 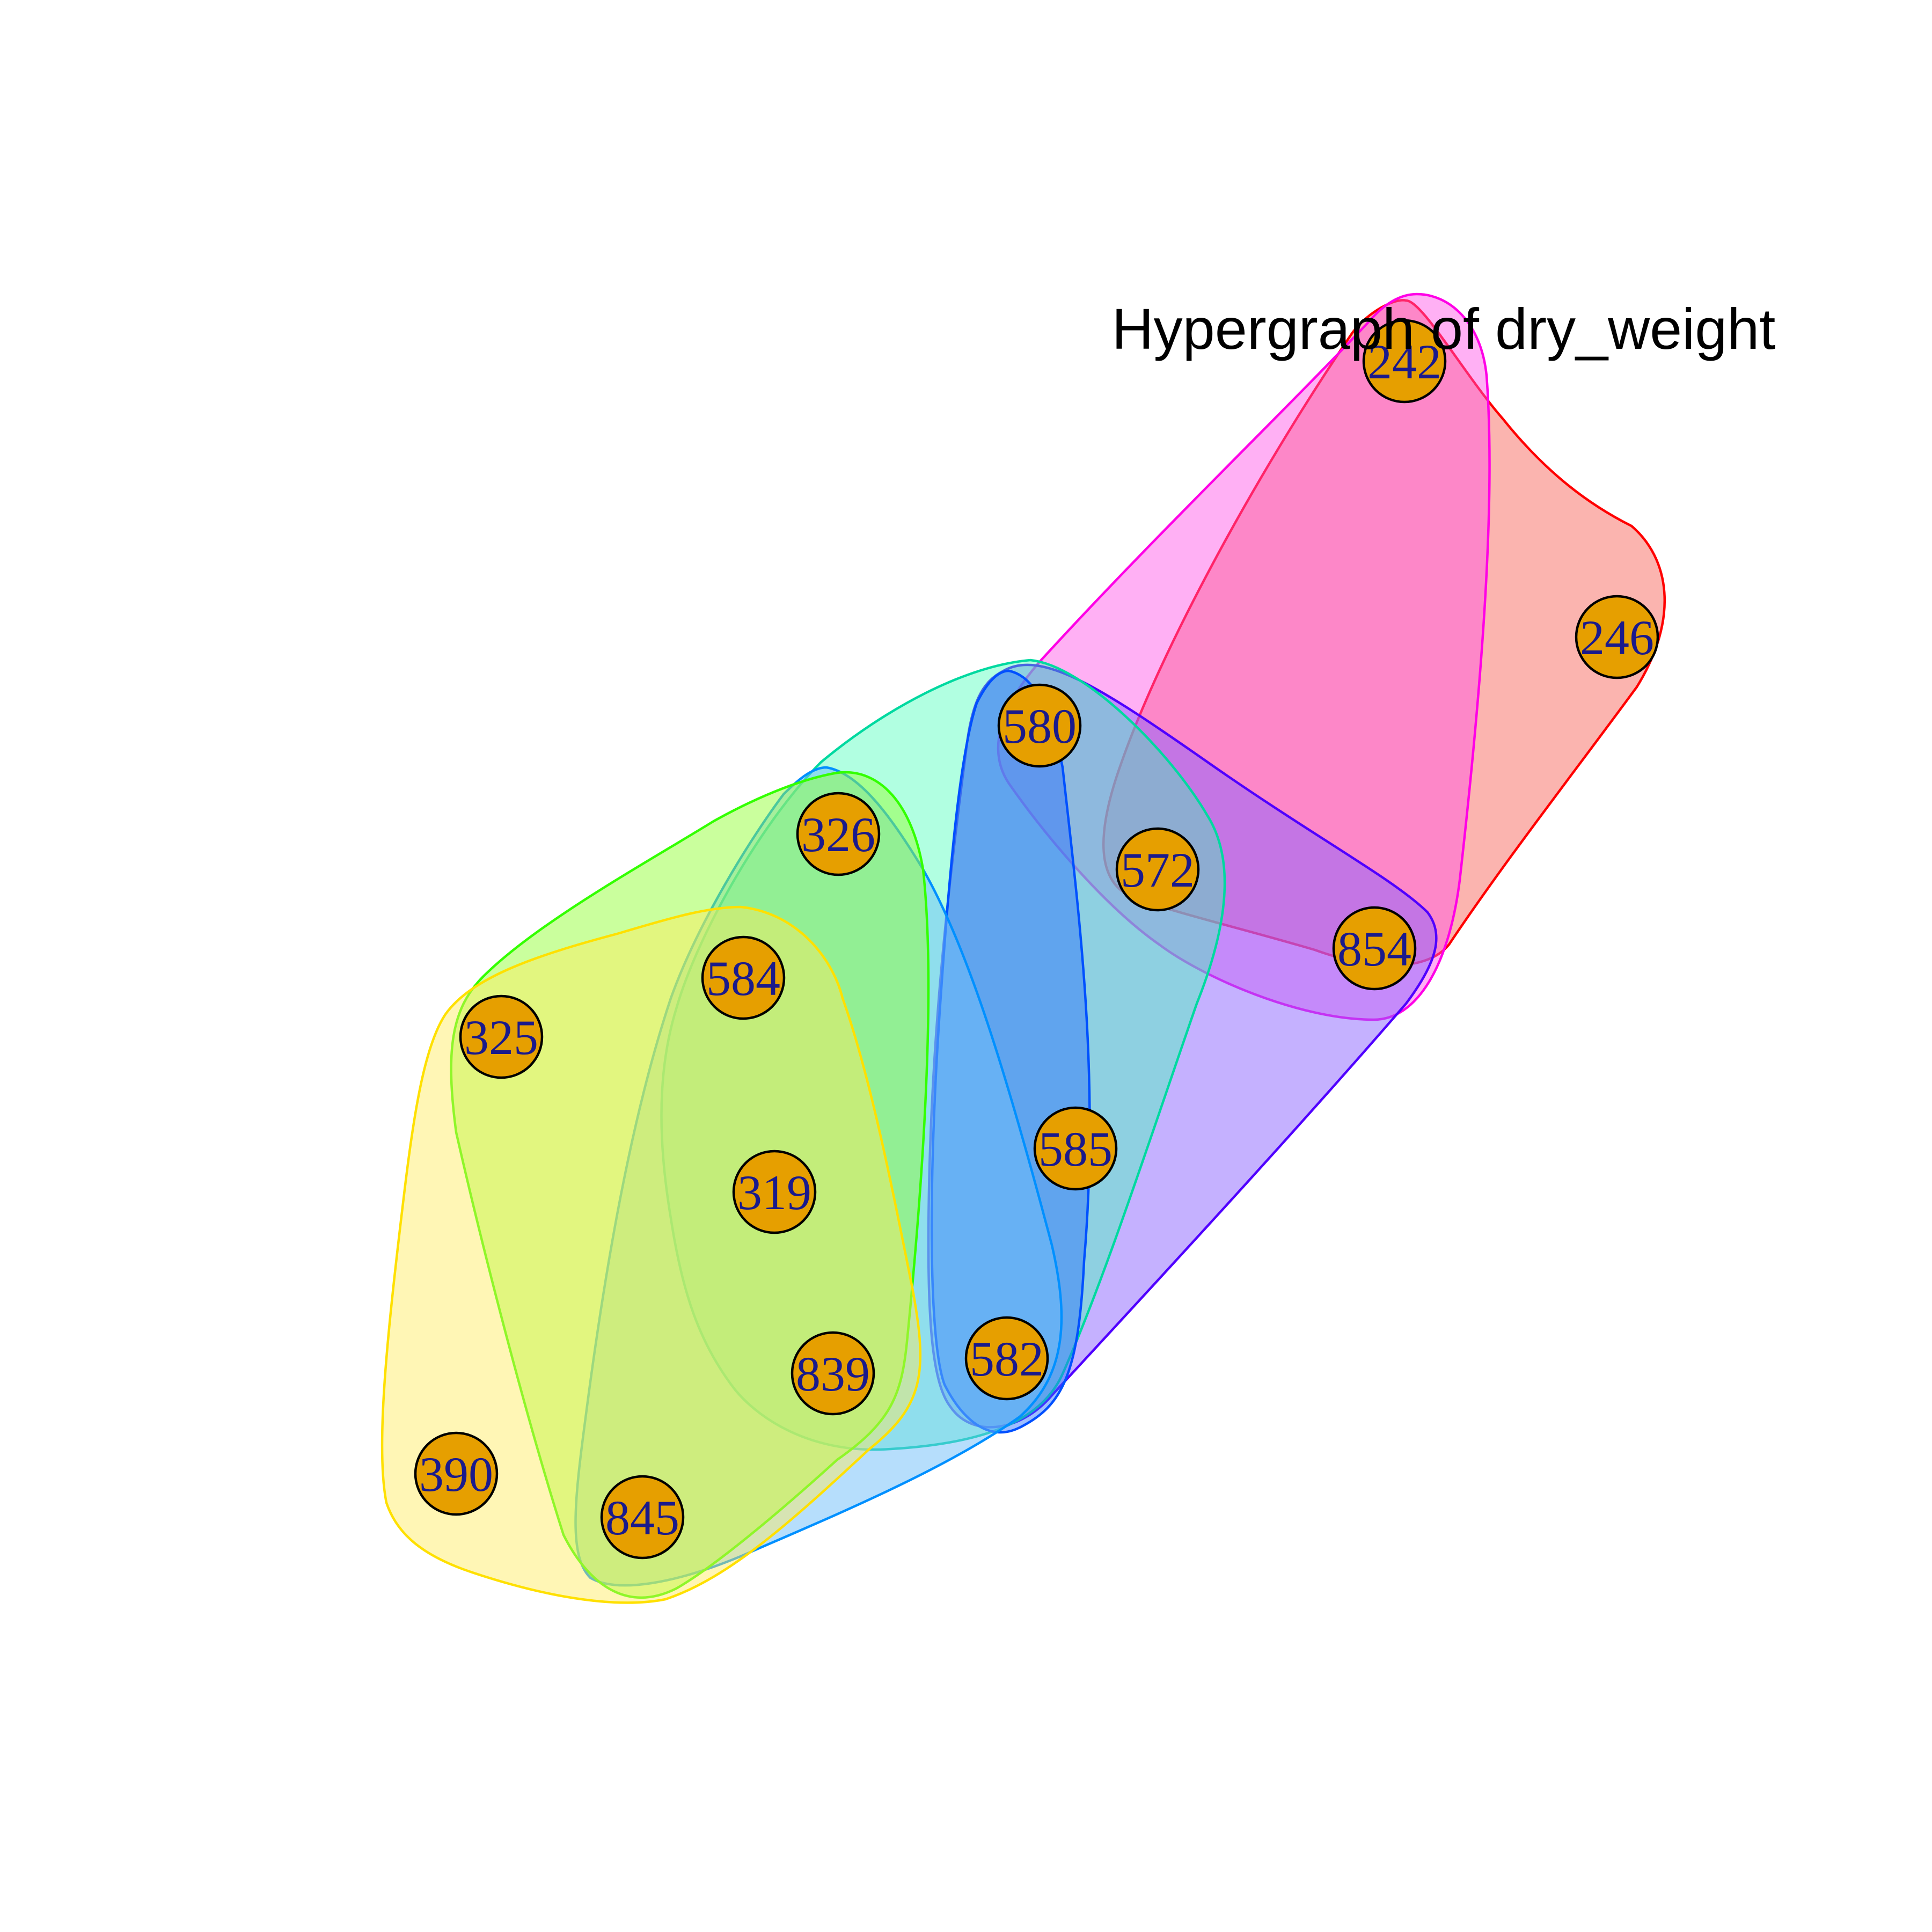 I want to click on vertex-854: 854, so click(x=1374, y=948).